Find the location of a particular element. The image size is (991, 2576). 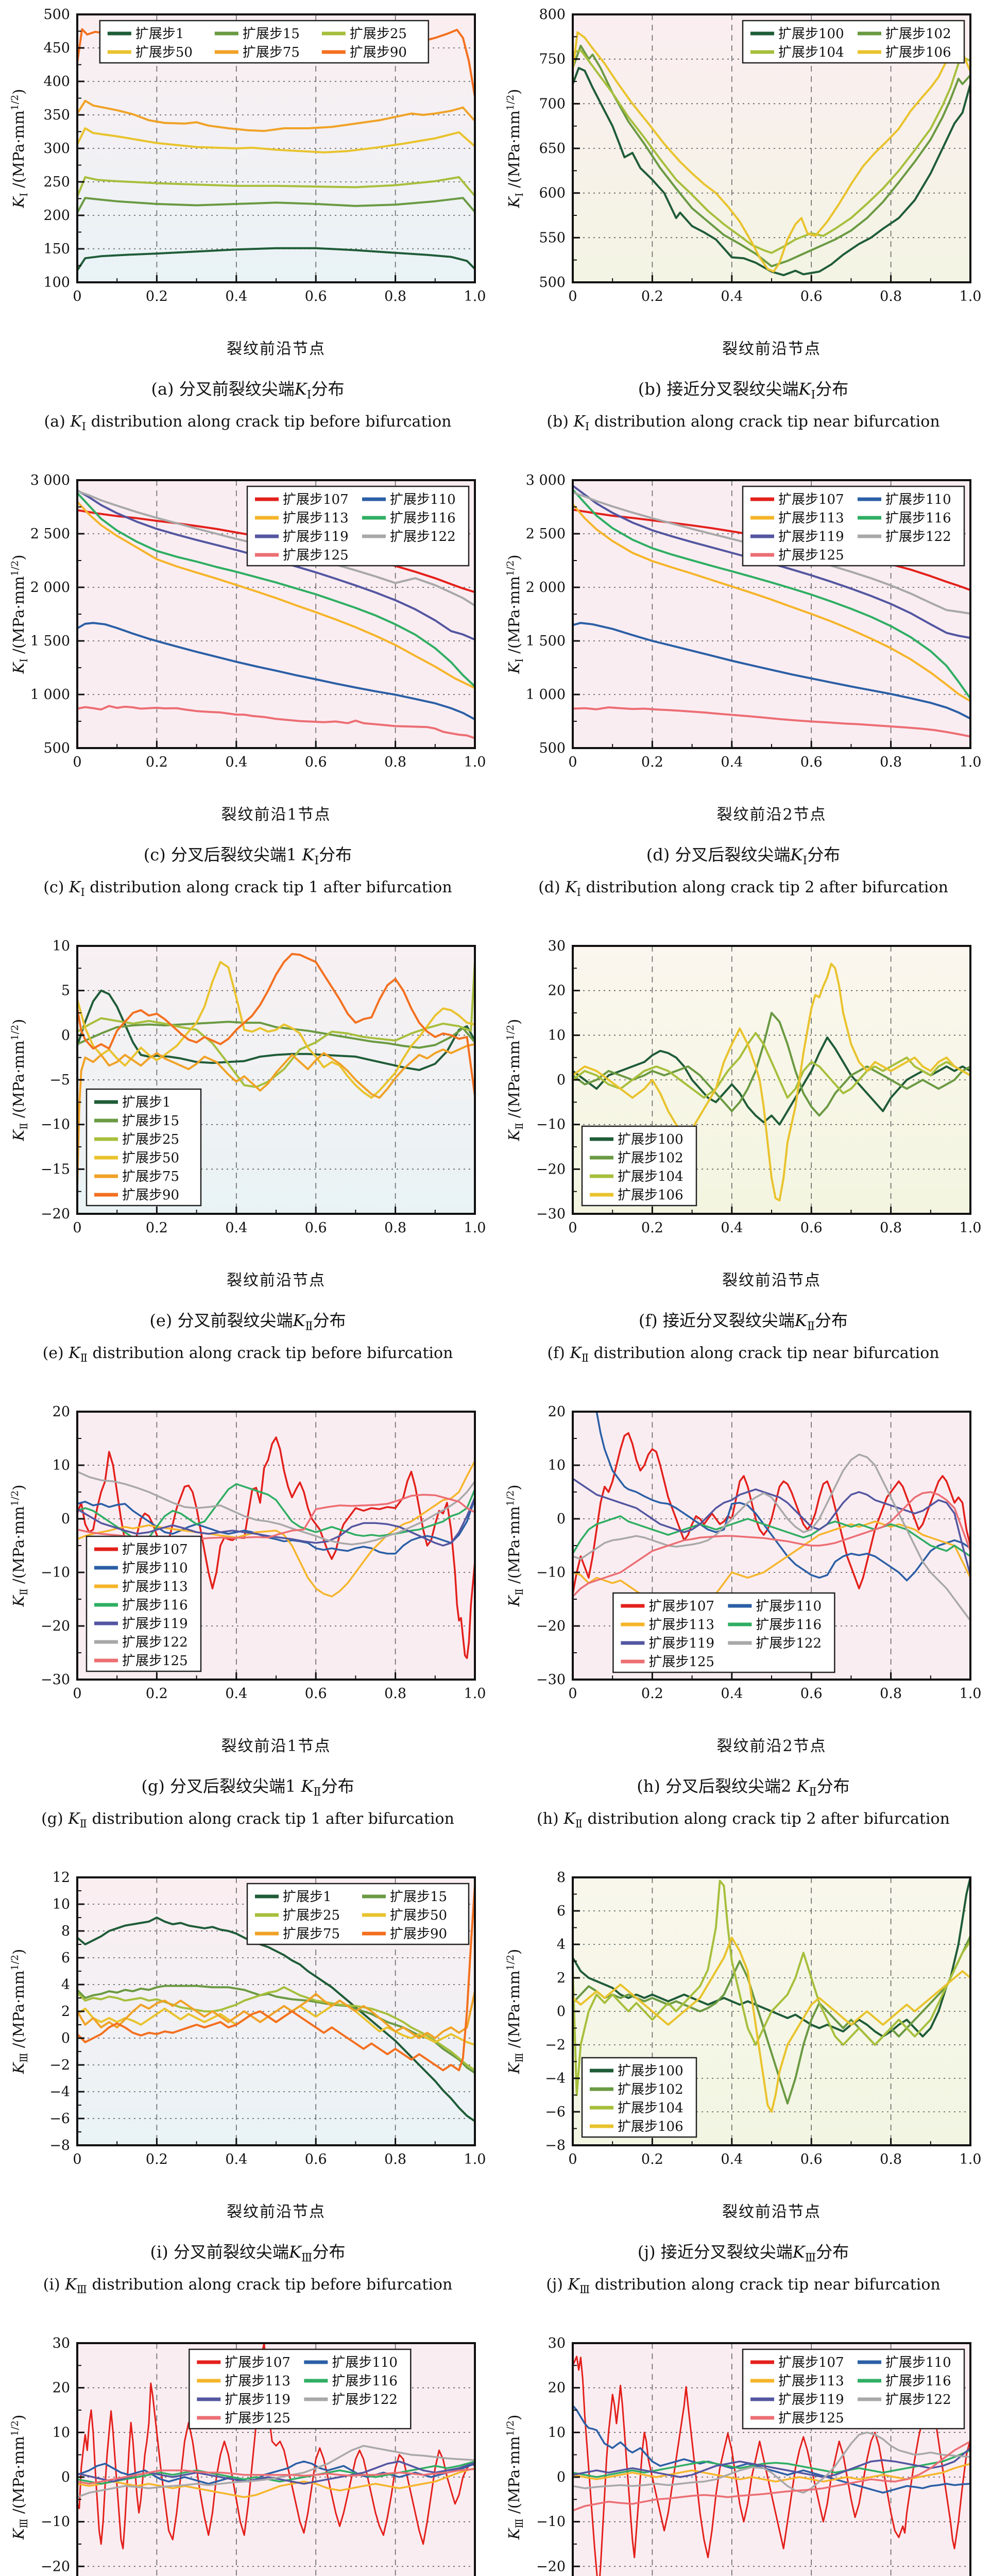

y-tick-label: 3 000 is located at coordinates (50, 480).